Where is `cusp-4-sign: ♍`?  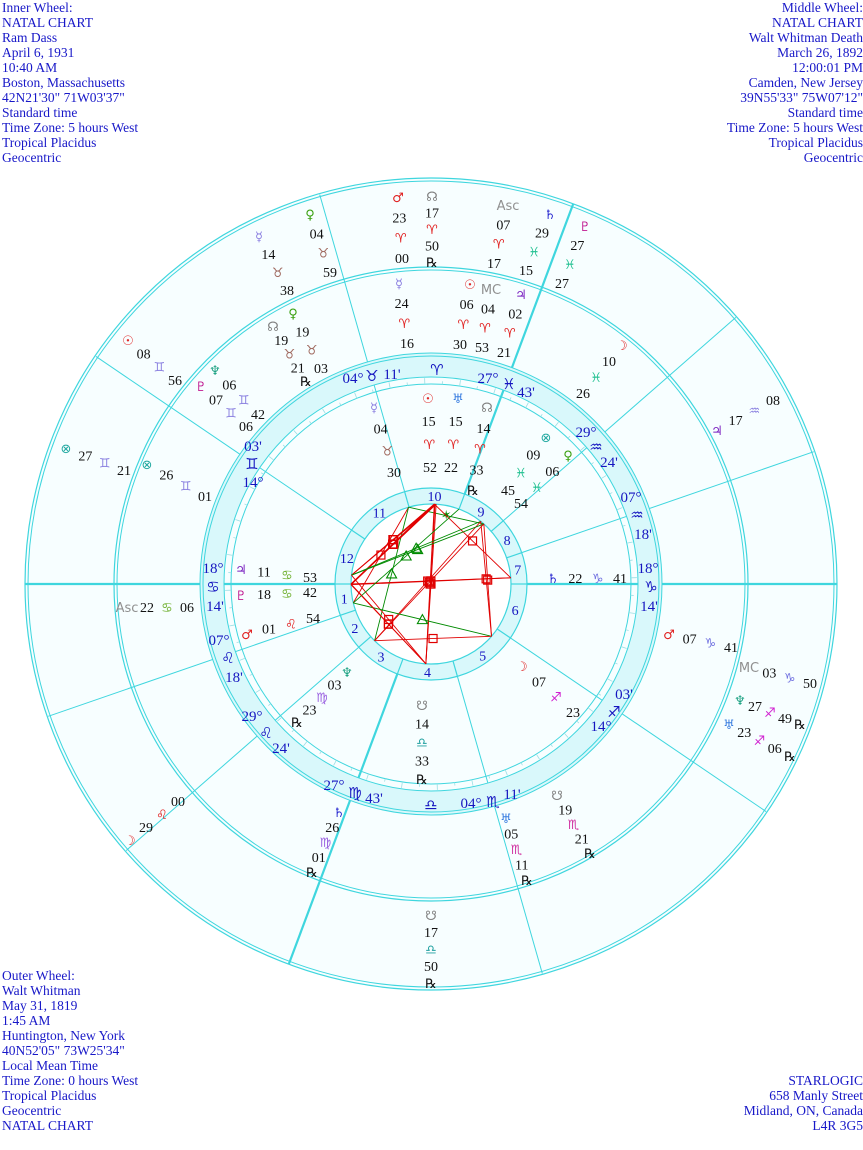 cusp-4-sign: ♍ is located at coordinates (354, 793).